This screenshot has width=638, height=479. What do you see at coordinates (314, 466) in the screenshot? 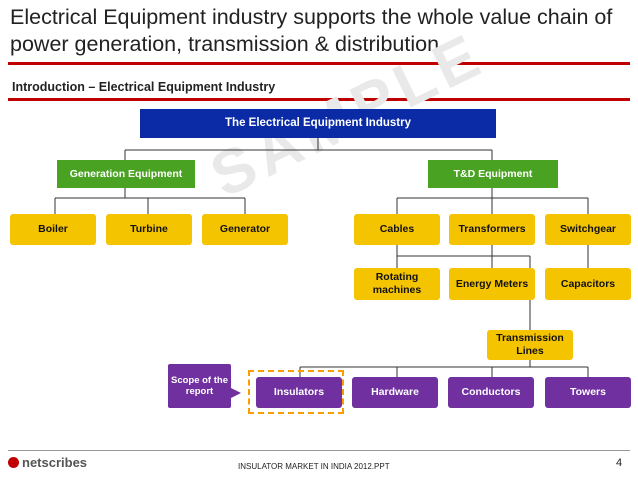
I see `footer-document-name: INSULATOR MARKET IN INDIA 2012.PPT` at bounding box center [314, 466].